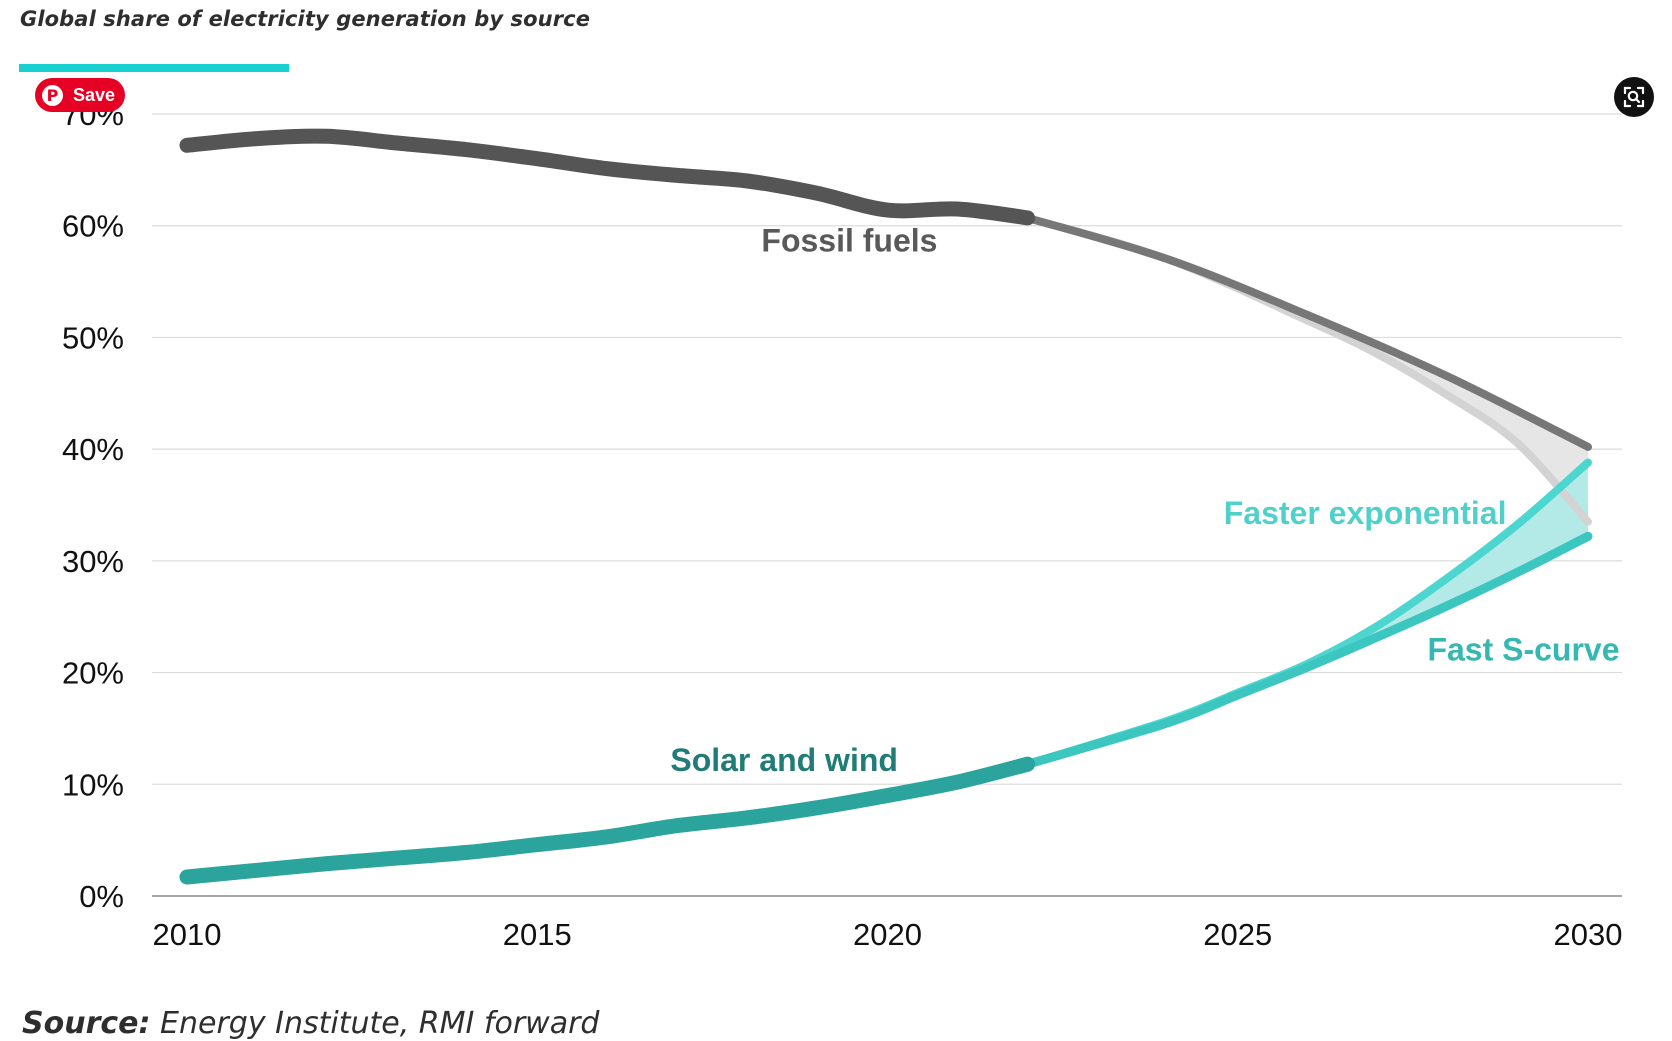 This screenshot has width=1672, height=1041. Describe the element at coordinates (93, 673) in the screenshot. I see `y-tick-label: 20%` at that location.